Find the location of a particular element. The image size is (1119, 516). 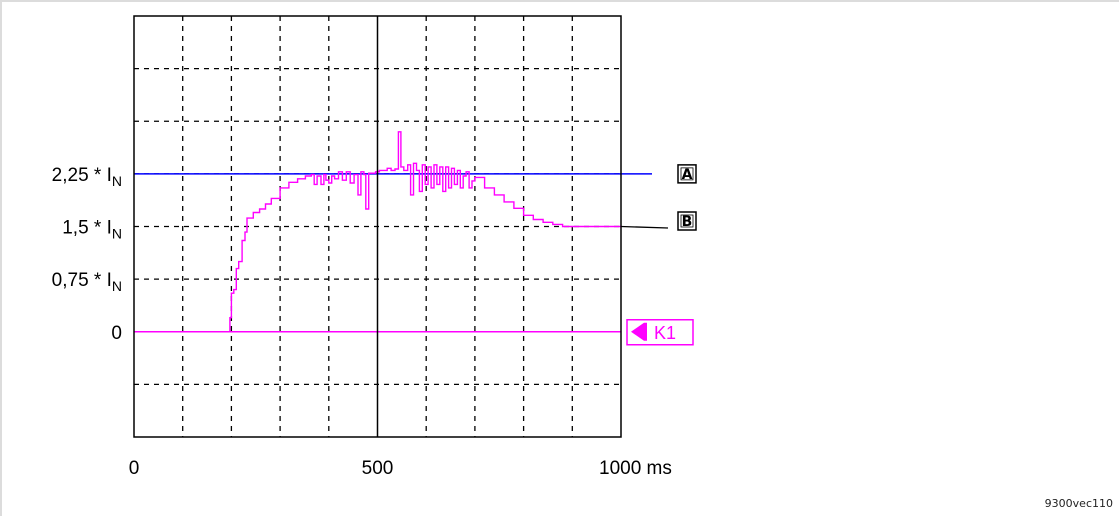

marker-box-a-inner is located at coordinates (687, 174).